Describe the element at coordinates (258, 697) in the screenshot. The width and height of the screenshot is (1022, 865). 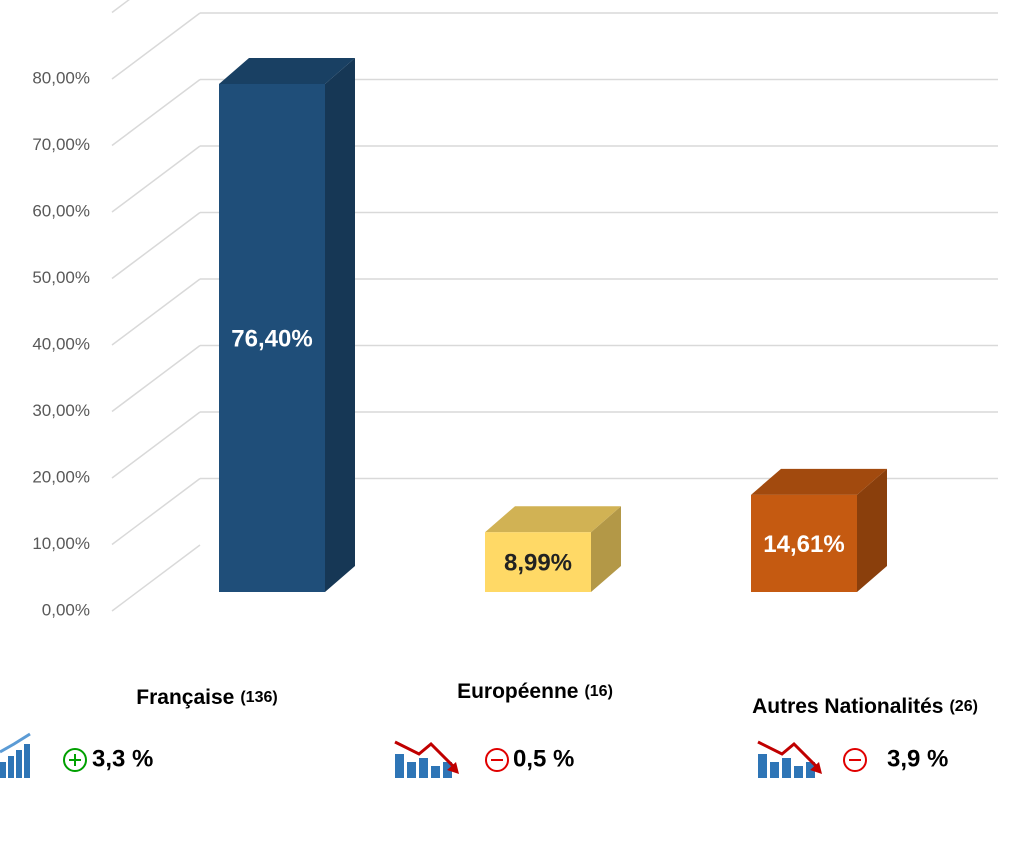
I see `category-count: (136)` at that location.